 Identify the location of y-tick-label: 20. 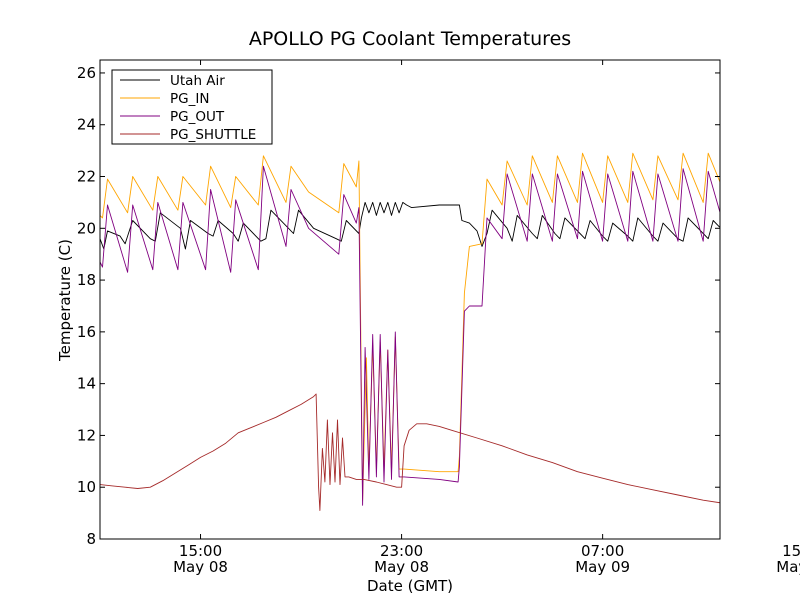
(86, 228).